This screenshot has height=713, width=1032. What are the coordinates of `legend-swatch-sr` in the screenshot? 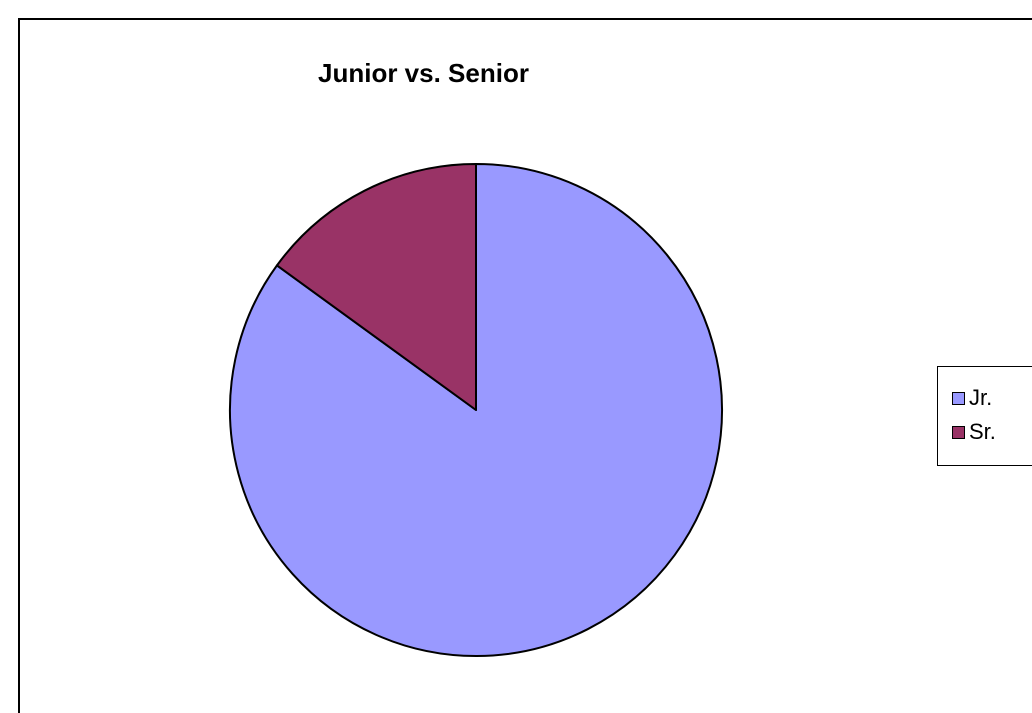 It's located at (958, 432).